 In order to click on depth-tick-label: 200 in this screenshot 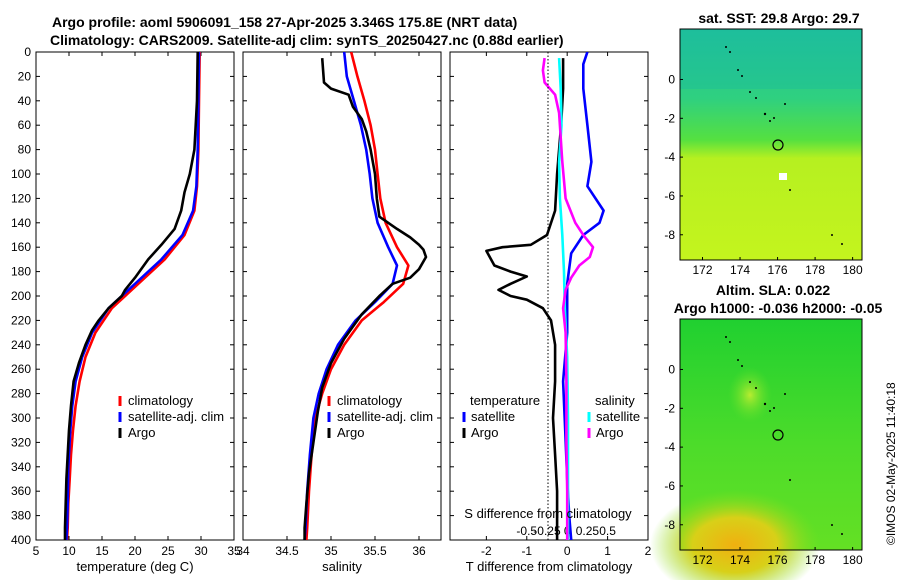, I will do `click(21, 296)`.